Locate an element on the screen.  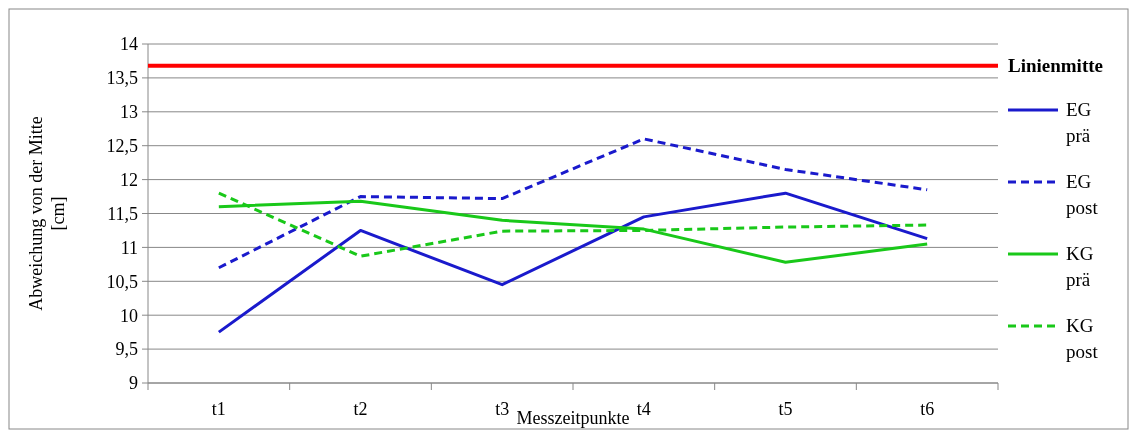
y-axis-title: Abweichung von der Mitte [cm] is located at coordinates (47, 213).